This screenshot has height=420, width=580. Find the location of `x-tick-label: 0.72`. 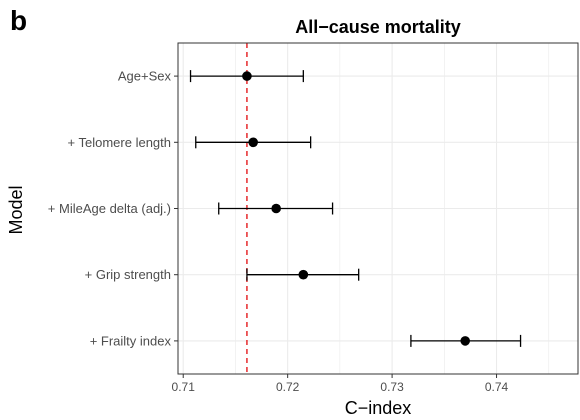

x-tick-label: 0.72 is located at coordinates (288, 387).